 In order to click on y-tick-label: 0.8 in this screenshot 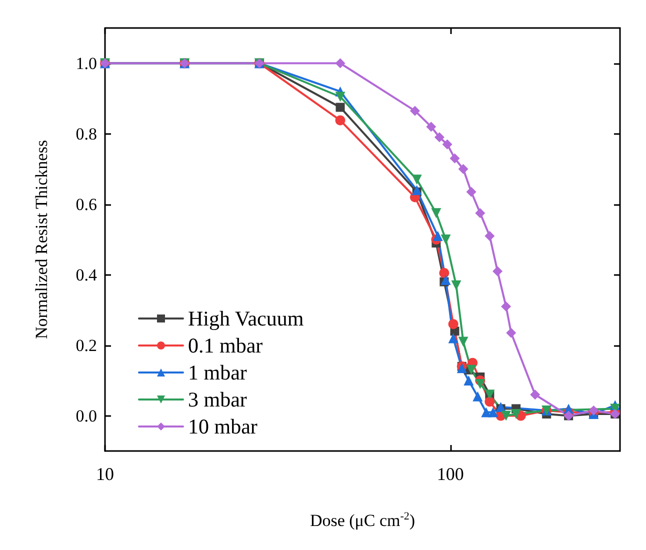, I will do `click(86, 134)`.